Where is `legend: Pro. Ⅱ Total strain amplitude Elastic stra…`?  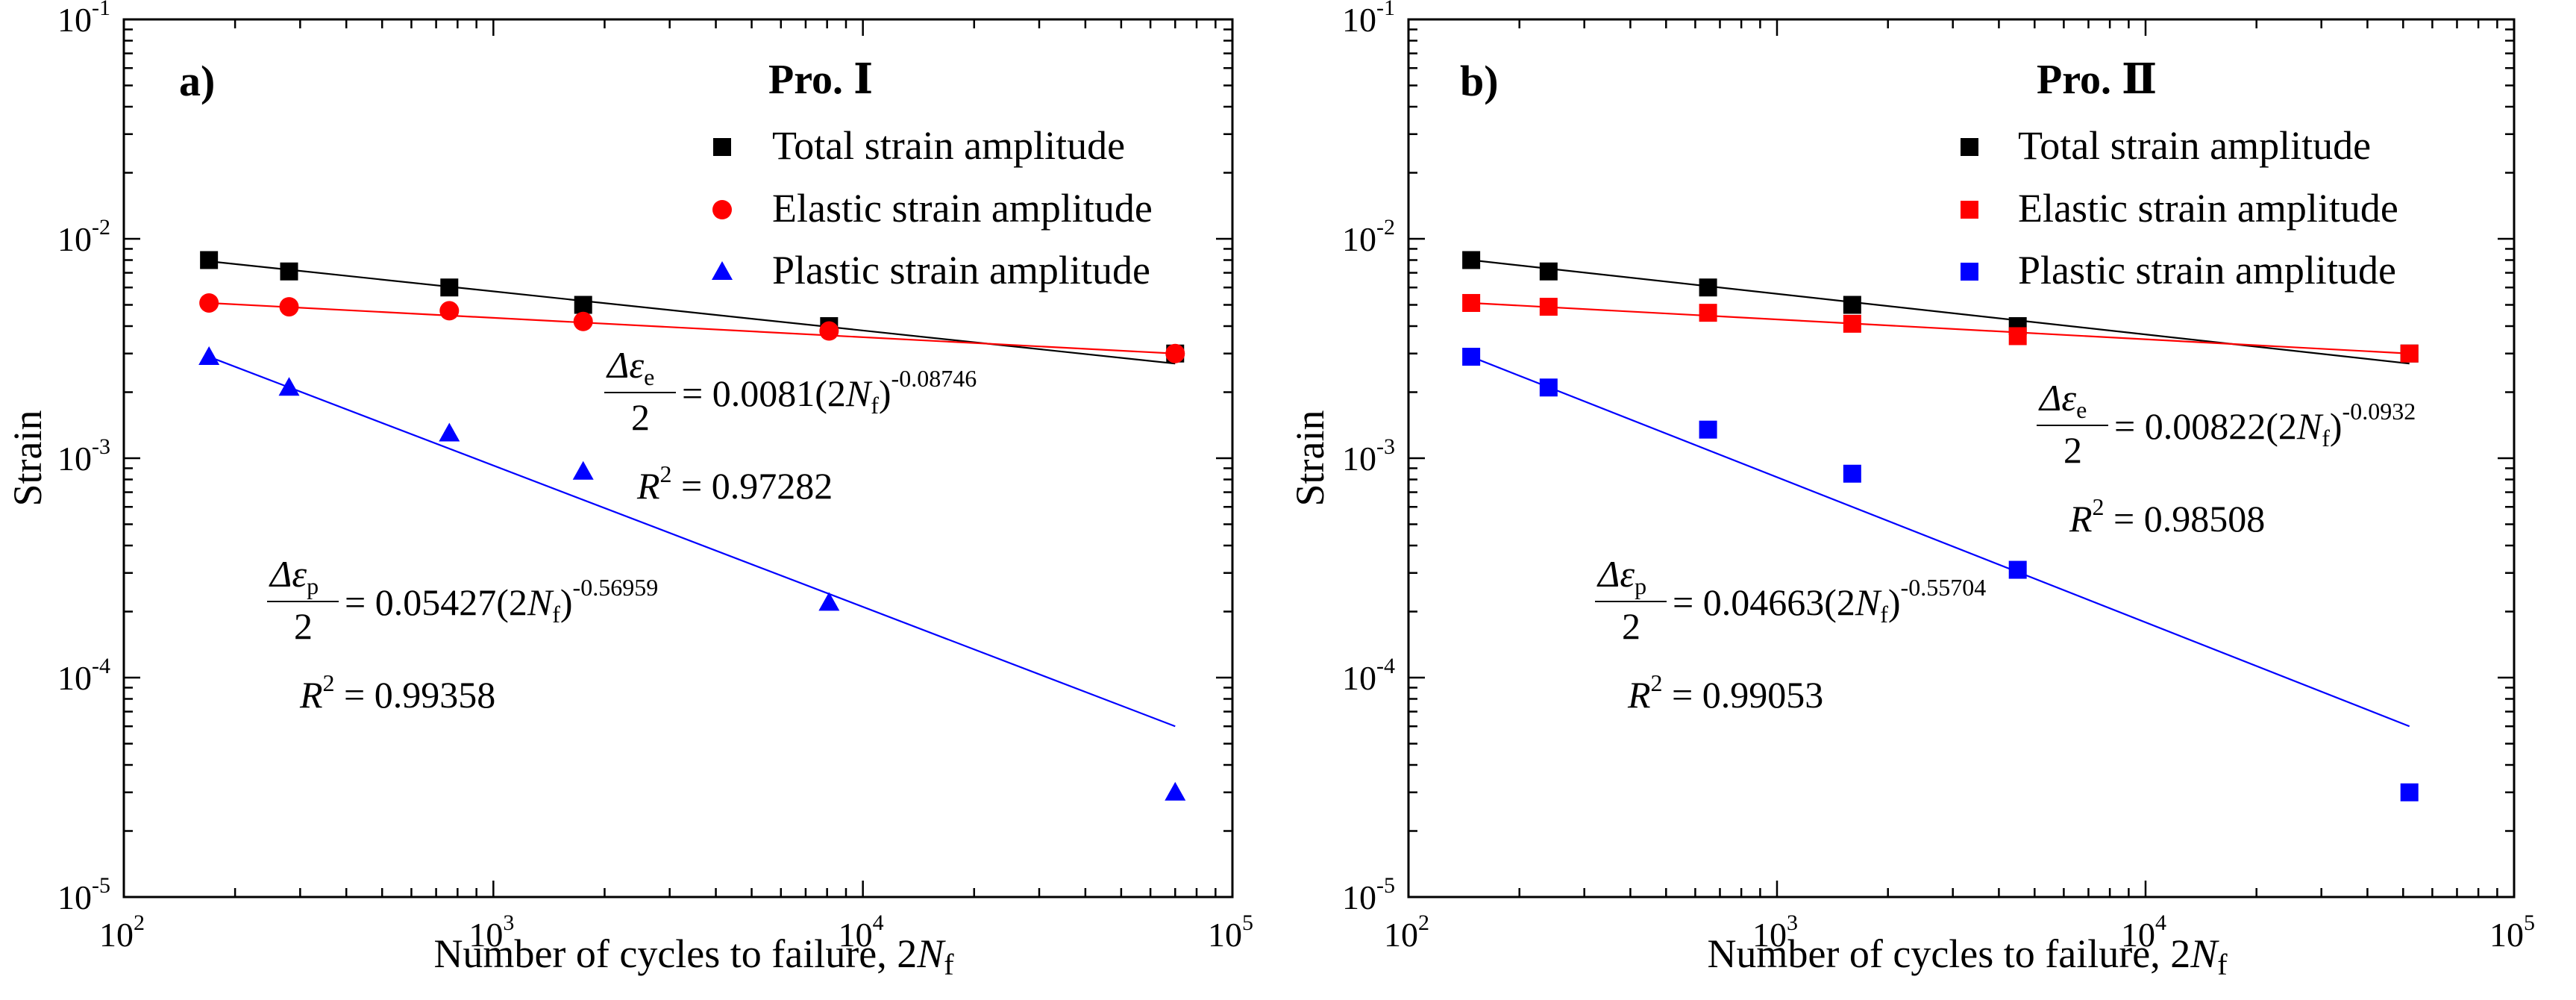 legend: Pro. Ⅱ Total strain amplitude Elastic stra… is located at coordinates (2179, 175).